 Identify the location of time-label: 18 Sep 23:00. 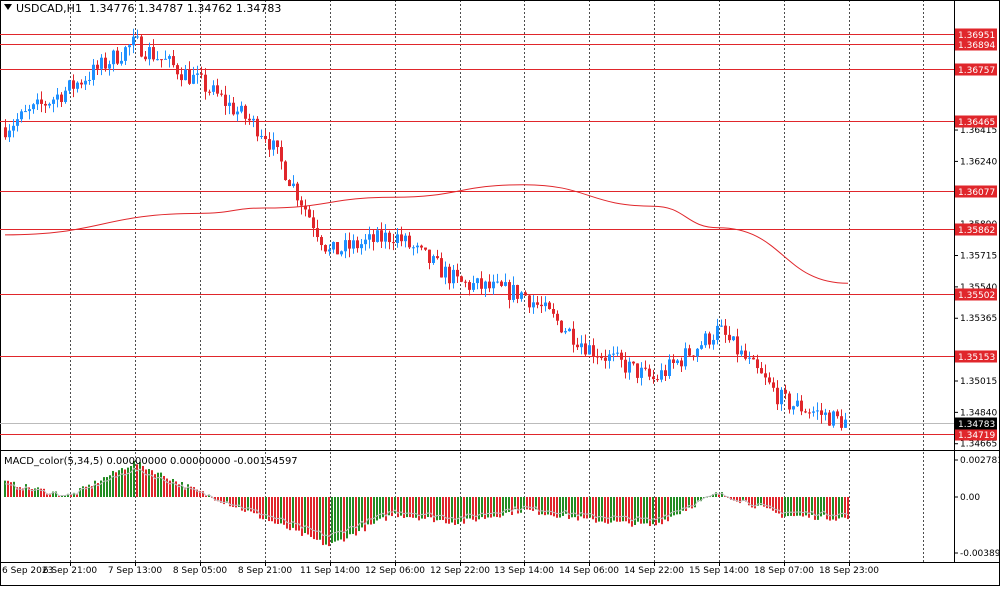
(849, 571).